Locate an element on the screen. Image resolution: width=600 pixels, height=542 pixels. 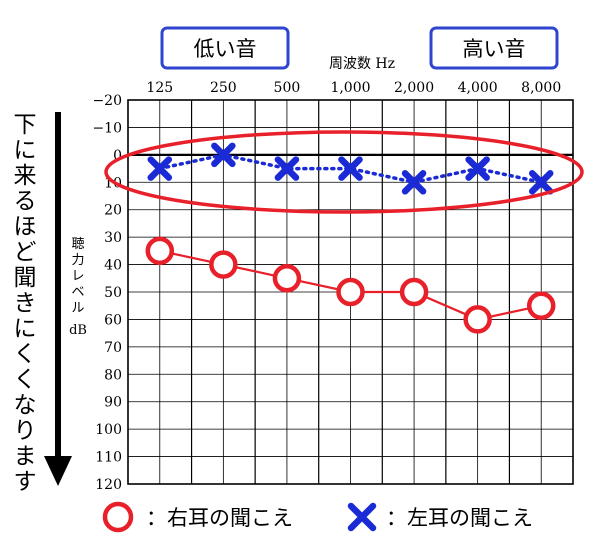
y-tick-label: 30 is located at coordinates (113, 238).